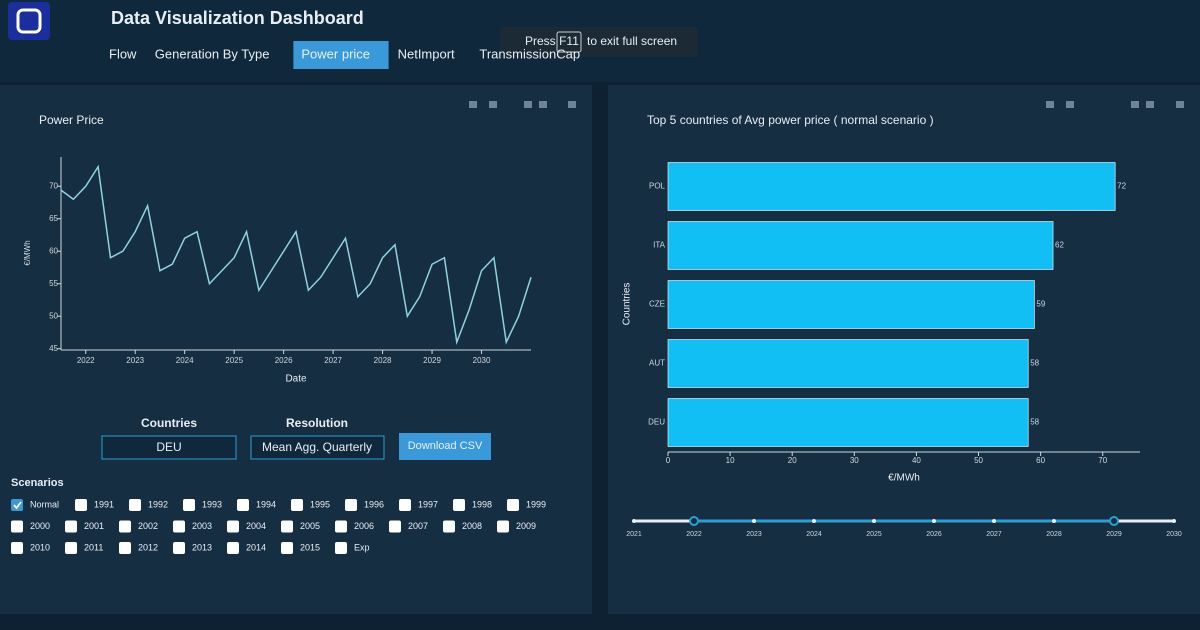 This screenshot has width=1200, height=630. Describe the element at coordinates (1040, 460) in the screenshot. I see `x-tick-label: 60` at that location.